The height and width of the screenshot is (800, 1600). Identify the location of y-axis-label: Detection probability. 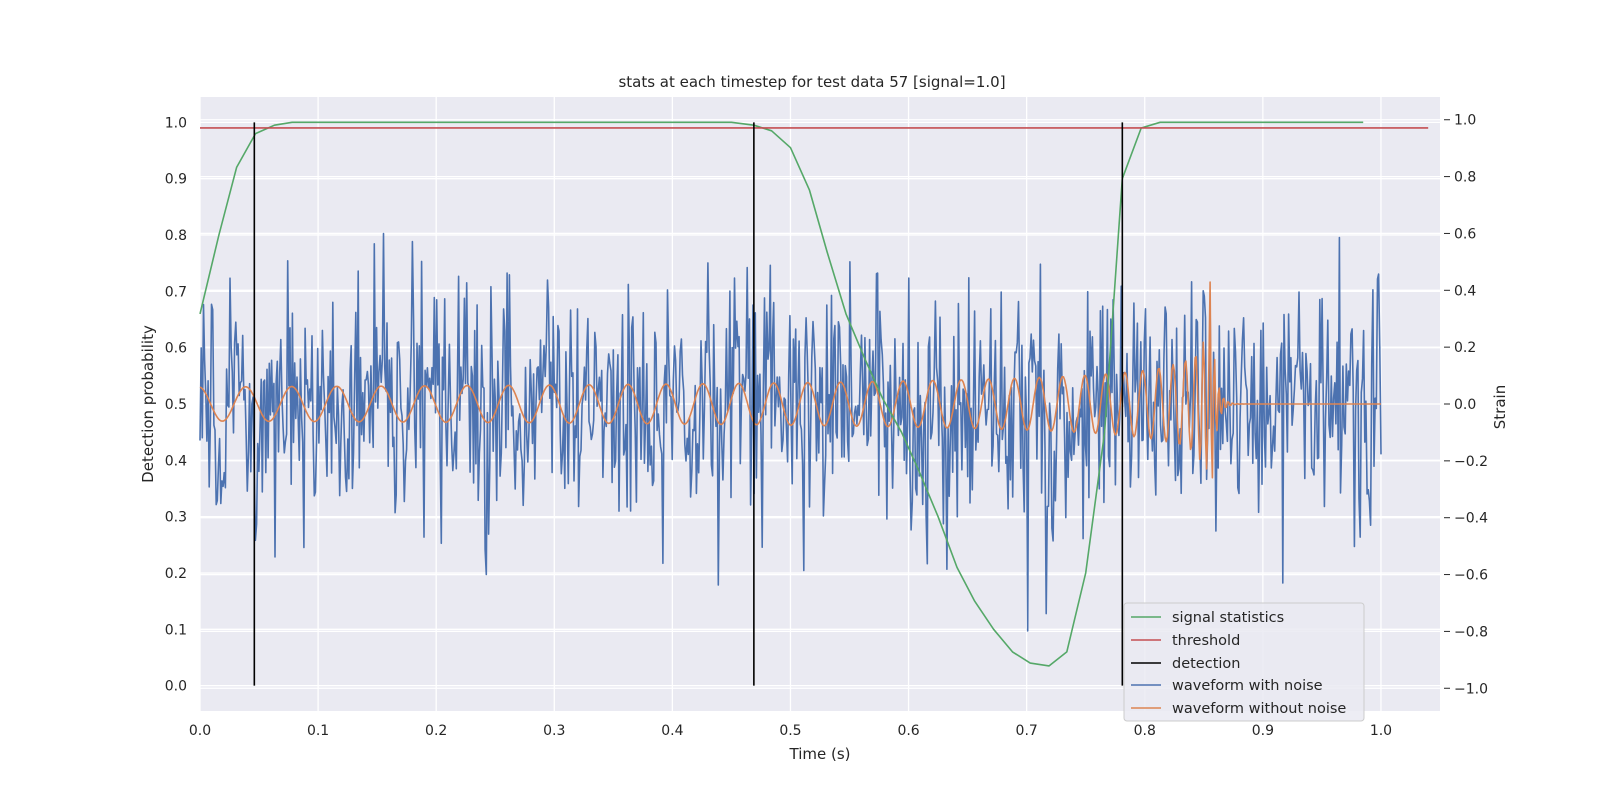
(148, 404).